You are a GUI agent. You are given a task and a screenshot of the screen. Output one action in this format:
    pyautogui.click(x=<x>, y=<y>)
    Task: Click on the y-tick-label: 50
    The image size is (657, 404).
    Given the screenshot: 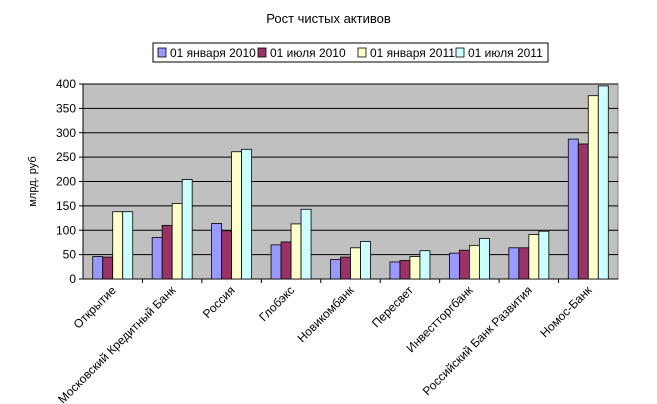 What is the action you would take?
    pyautogui.click(x=70, y=255)
    